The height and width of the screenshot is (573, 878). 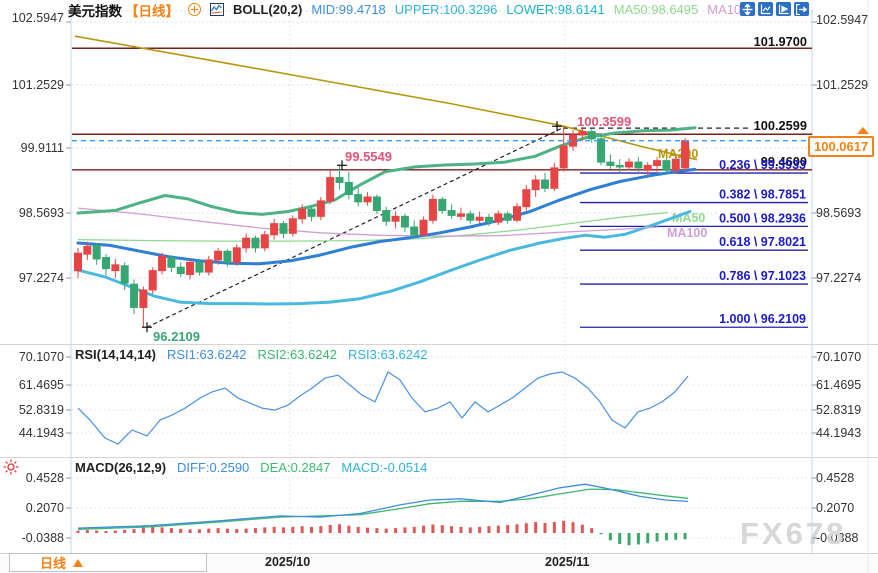 What do you see at coordinates (762, 218) in the screenshot?
I see `fib-label: 0.500 \ 98.2936` at bounding box center [762, 218].